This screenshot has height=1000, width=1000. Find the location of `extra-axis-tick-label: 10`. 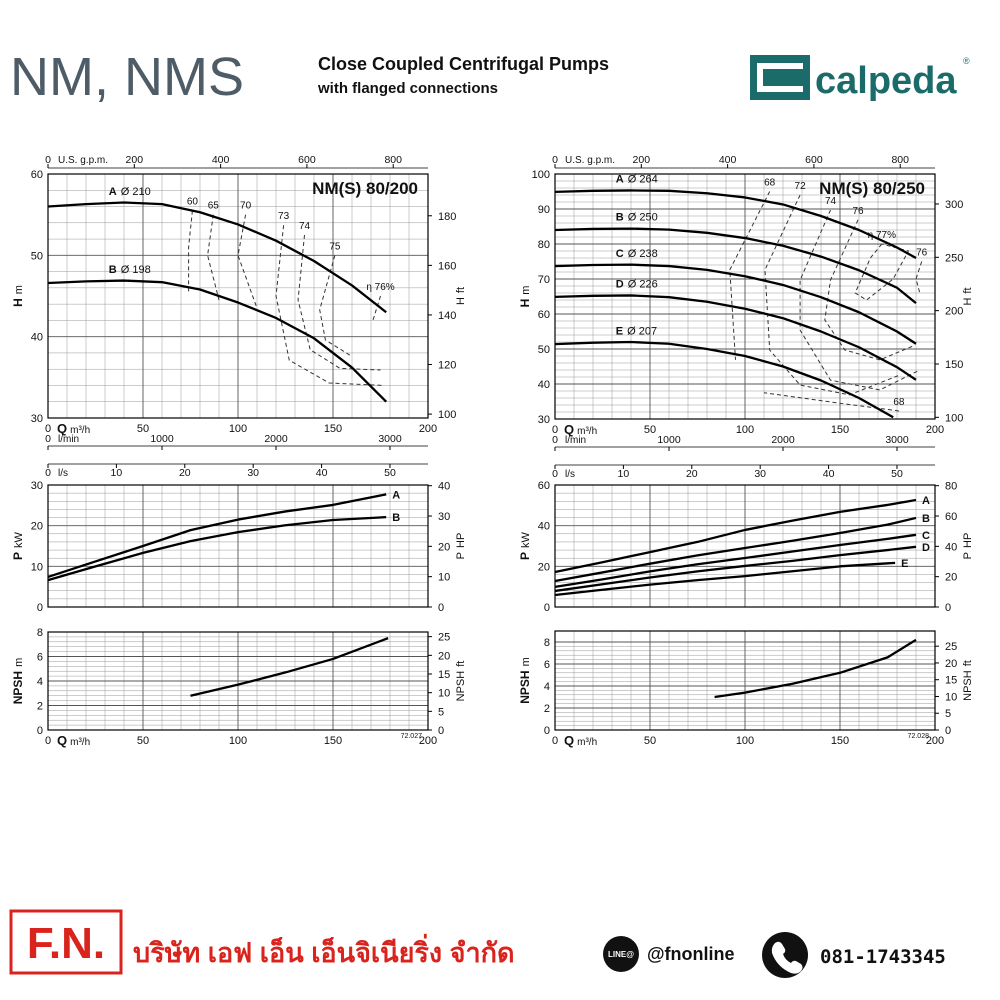

extra-axis-tick-label: 10 is located at coordinates (117, 473).